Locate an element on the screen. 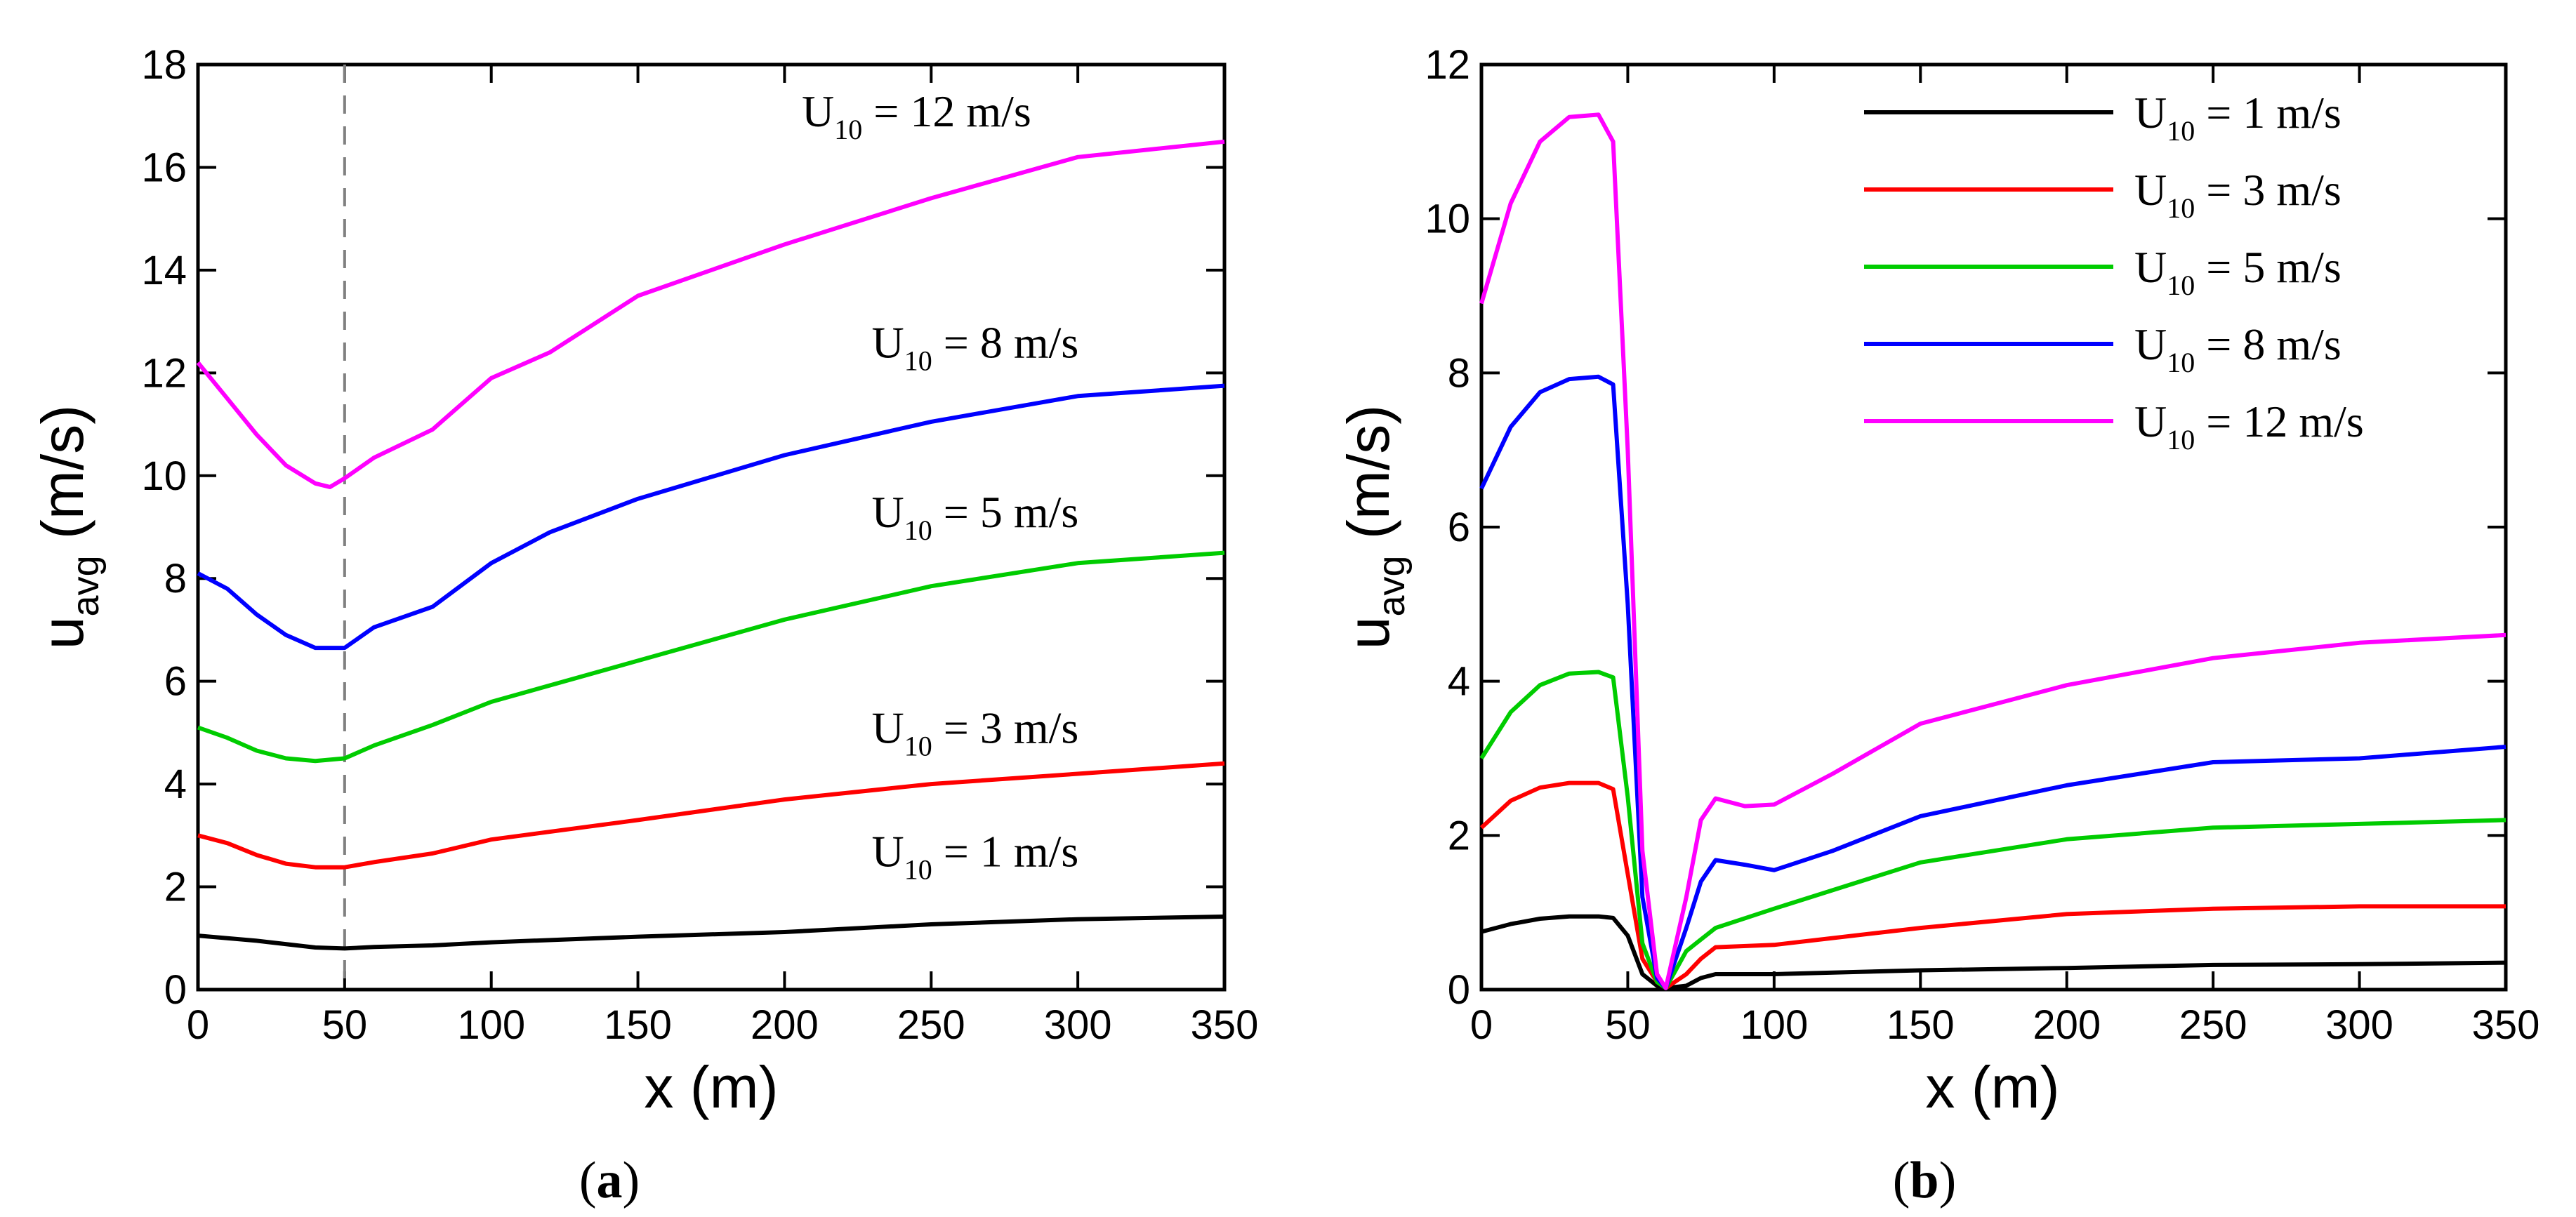  legend-label-0: U10 = 1 m/s is located at coordinates (2237, 117).